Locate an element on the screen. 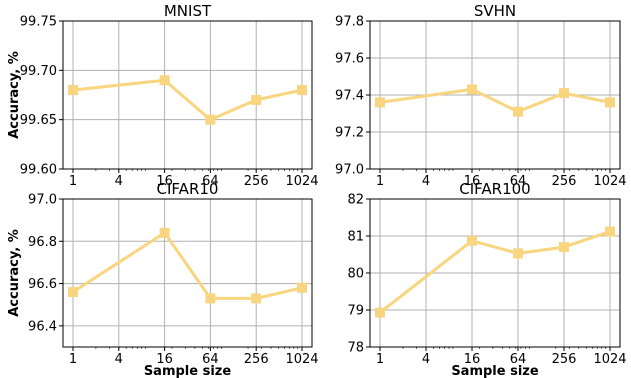  y-tick-label: 99.70 is located at coordinates (38, 71).